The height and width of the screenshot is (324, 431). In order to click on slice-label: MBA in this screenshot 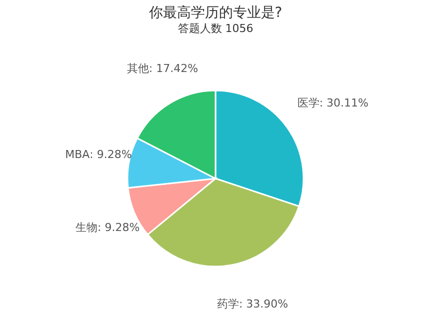, I will do `click(77, 155)`.